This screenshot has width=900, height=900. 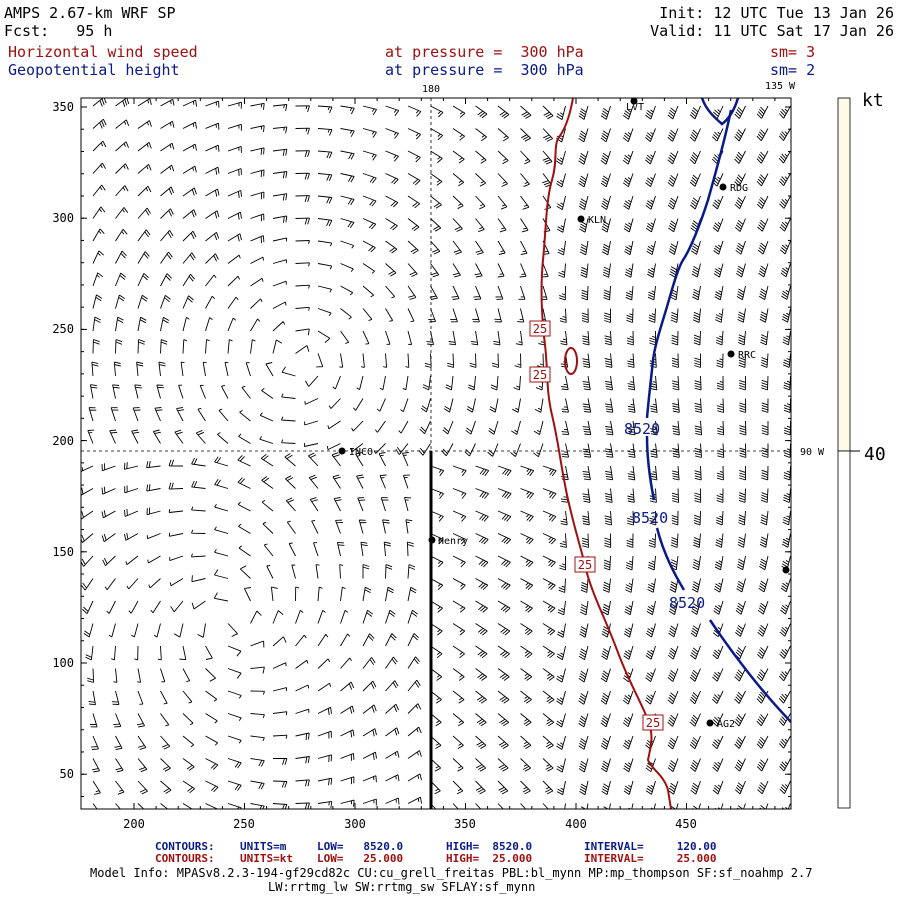 I want to click on svg-text: 350, so click(x=63, y=107).